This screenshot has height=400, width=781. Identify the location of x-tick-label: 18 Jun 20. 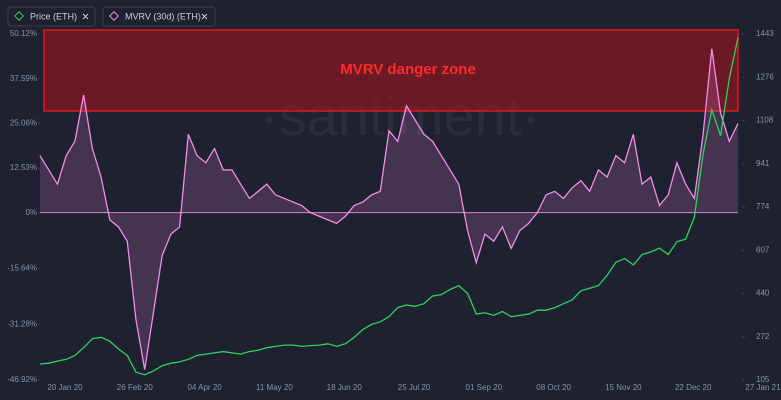
(345, 387).